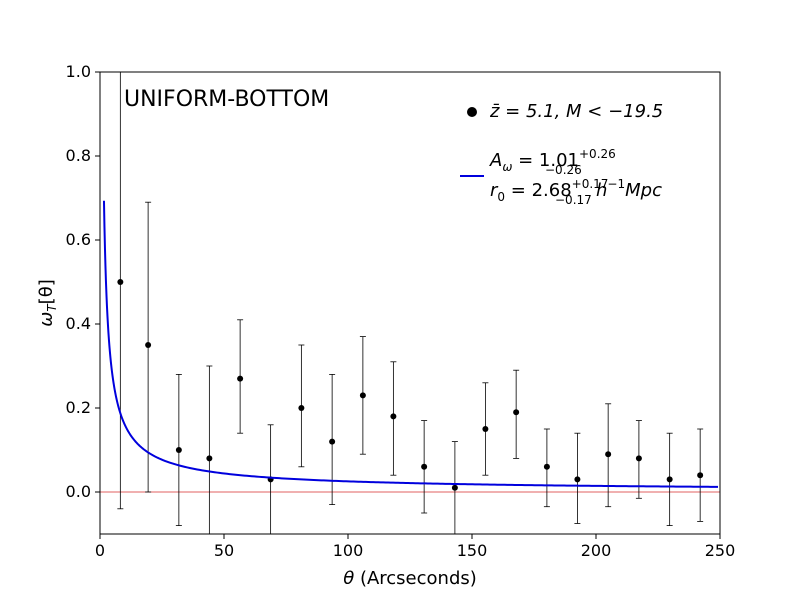 Image resolution: width=800 pixels, height=600 pixels. What do you see at coordinates (226, 99) in the screenshot?
I see `chart-title: UNIFORM-BOTTOM` at bounding box center [226, 99].